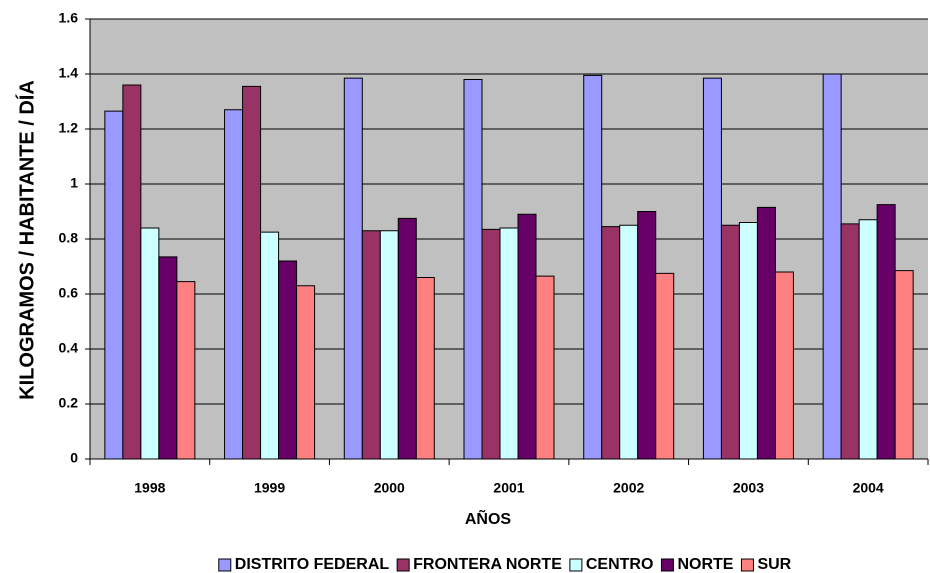  What do you see at coordinates (74, 183) in the screenshot?
I see `y-tick-label: 1` at bounding box center [74, 183].